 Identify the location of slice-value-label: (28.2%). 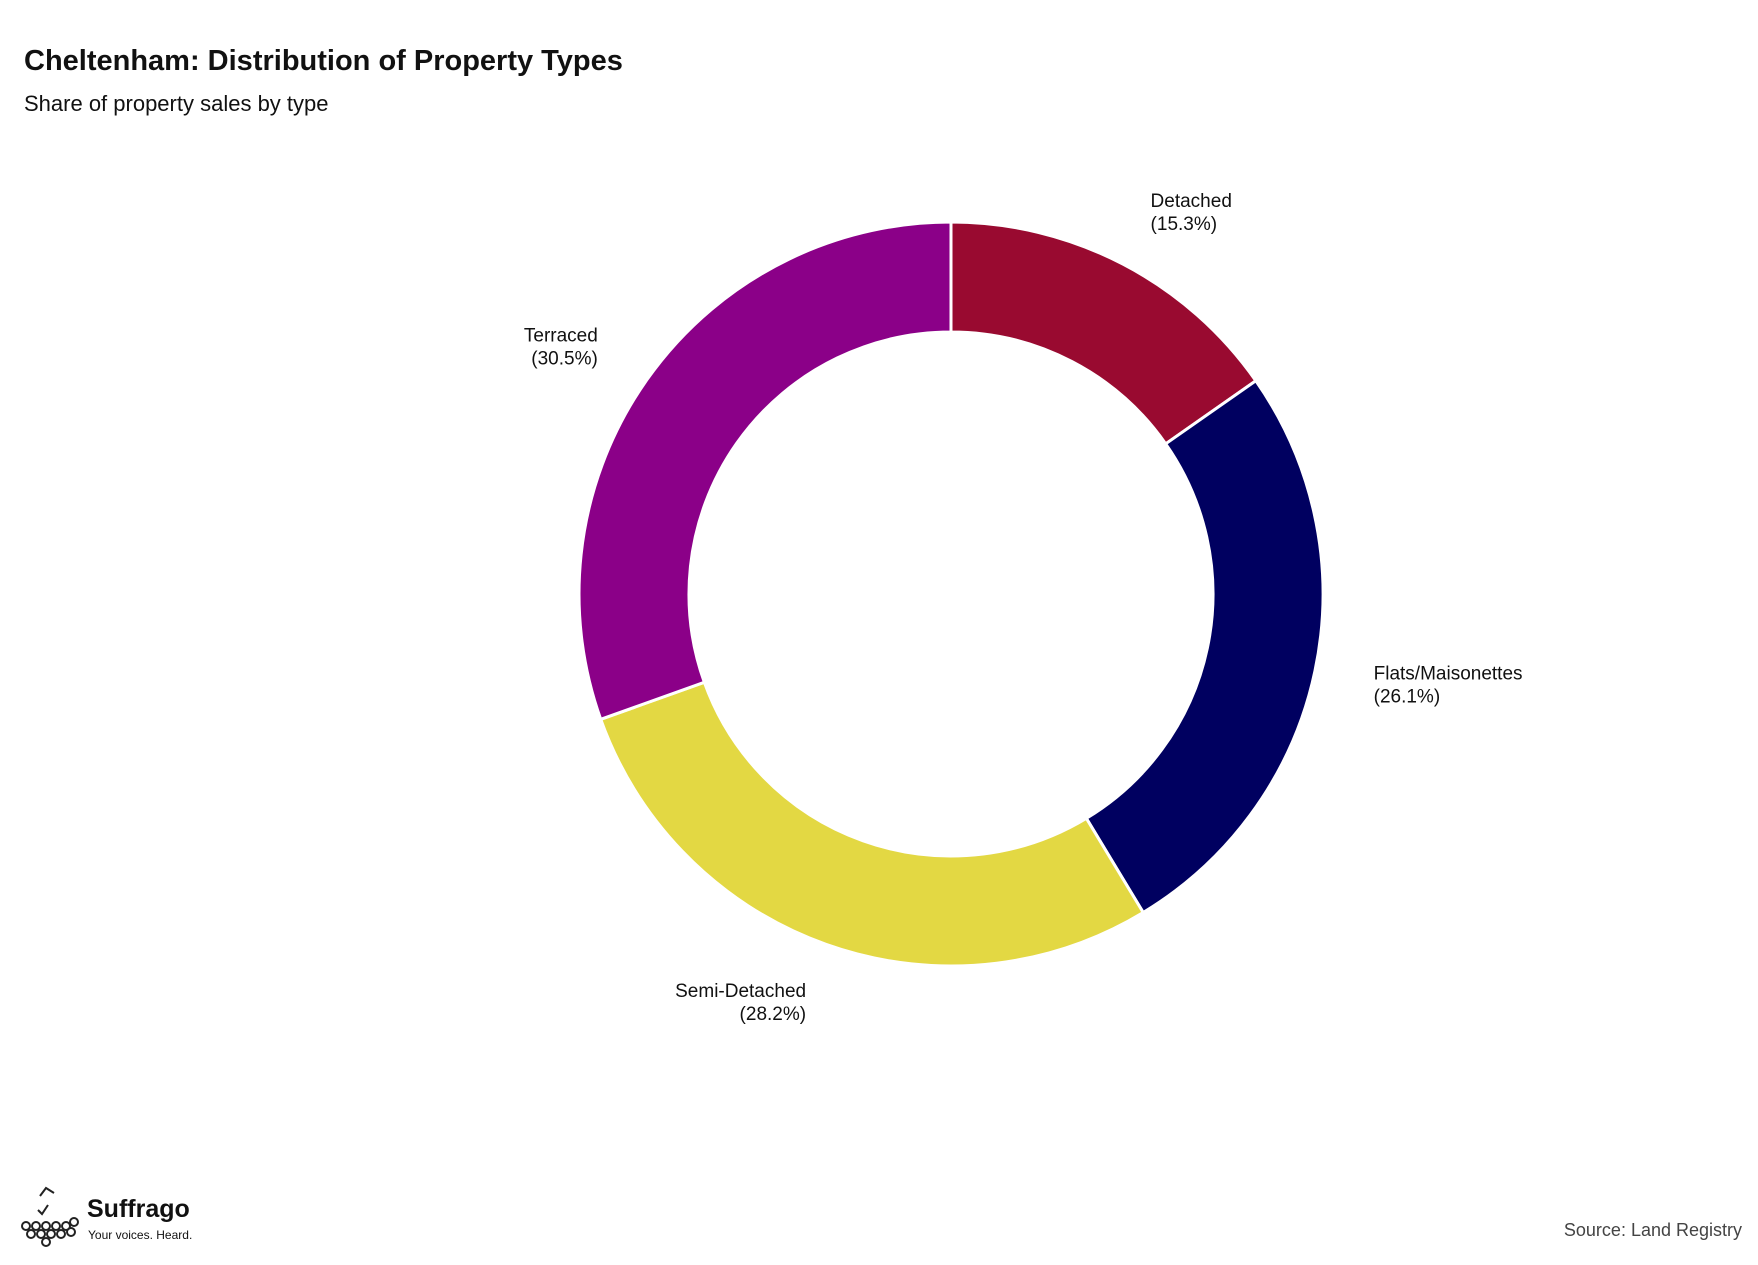
(773, 1014).